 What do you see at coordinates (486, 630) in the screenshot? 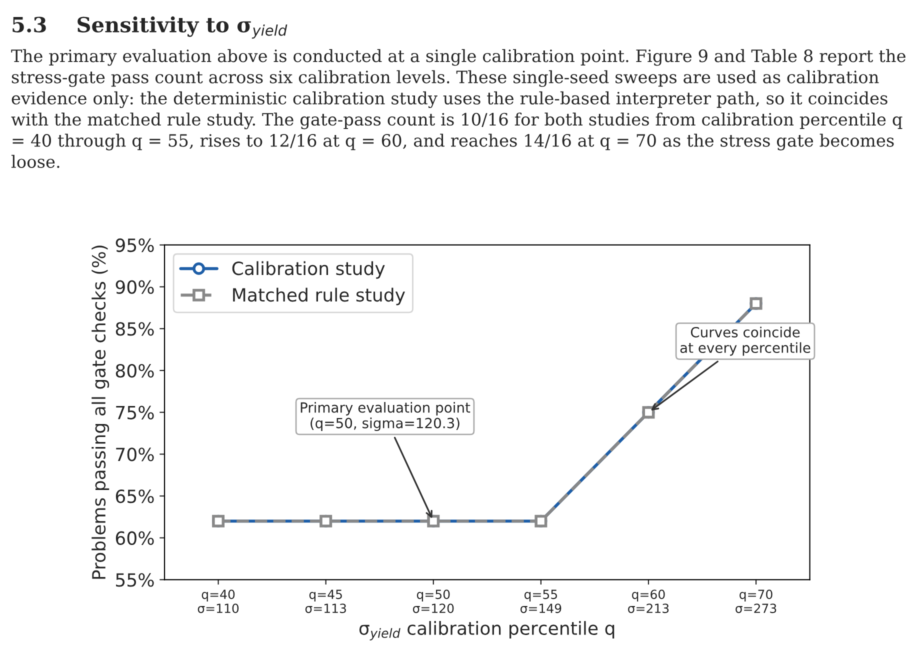
I see `x-axis-title: σ$_{yield}$ calibration percentile q` at bounding box center [486, 630].